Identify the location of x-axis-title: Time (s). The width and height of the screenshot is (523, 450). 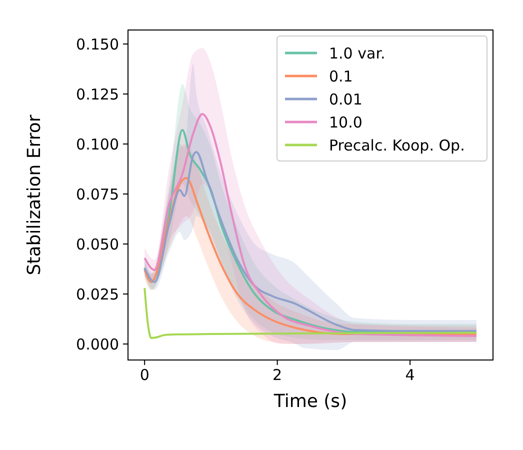
(310, 401).